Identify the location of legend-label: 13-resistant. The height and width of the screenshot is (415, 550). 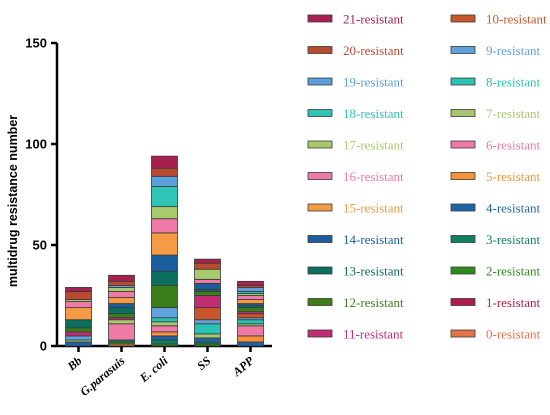
(373, 271).